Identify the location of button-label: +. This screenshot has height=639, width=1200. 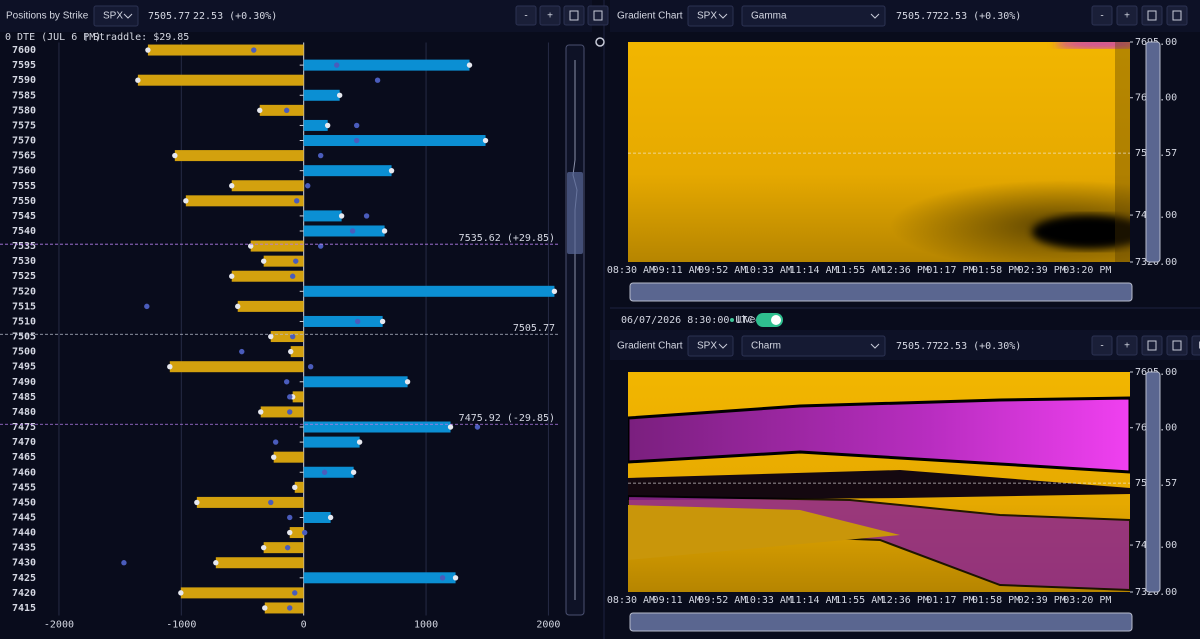
(1127, 346).